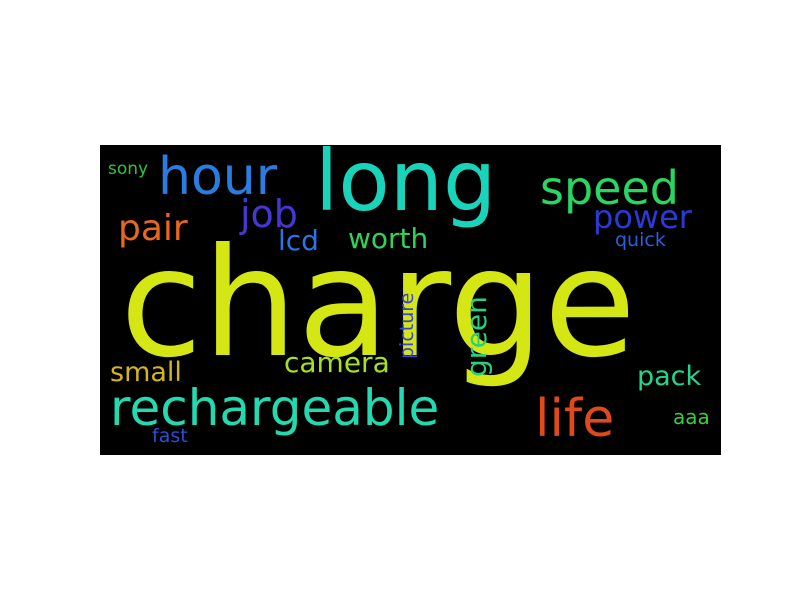 Image resolution: width=800 pixels, height=600 pixels. I want to click on word-green: green, so click(476, 336).